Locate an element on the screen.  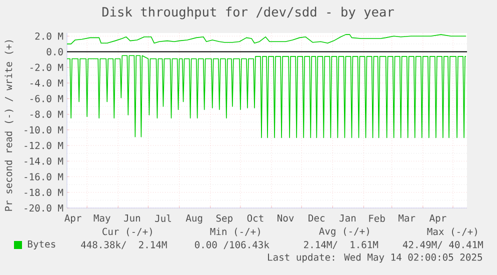
text: 0.00 /106.43k is located at coordinates (232, 245).